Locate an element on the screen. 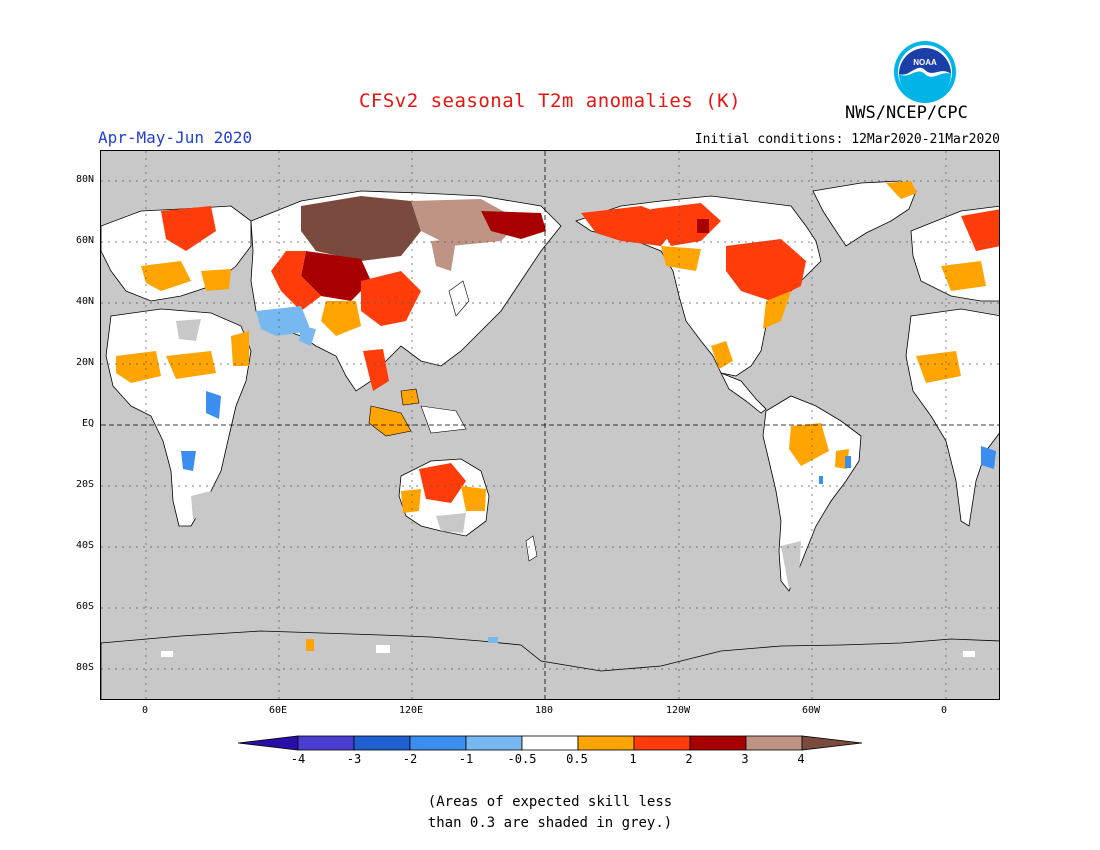 This screenshot has width=1100, height=850. initial-conditions: Initial conditions: 12Mar2020-21Mar2020 is located at coordinates (847, 139).